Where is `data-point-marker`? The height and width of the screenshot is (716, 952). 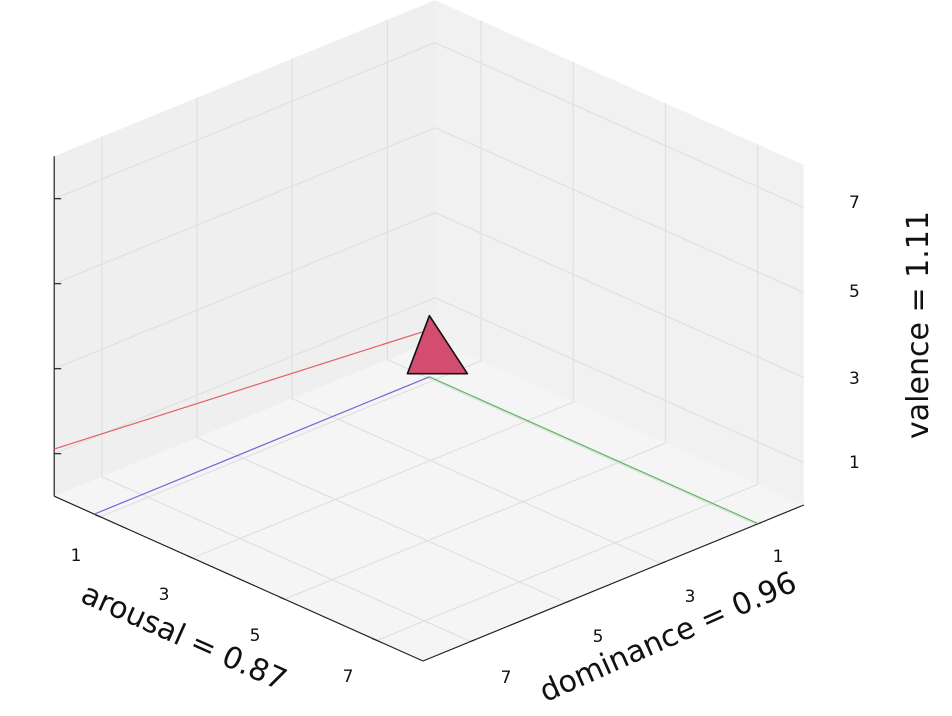 data-point-marker is located at coordinates (437, 344).